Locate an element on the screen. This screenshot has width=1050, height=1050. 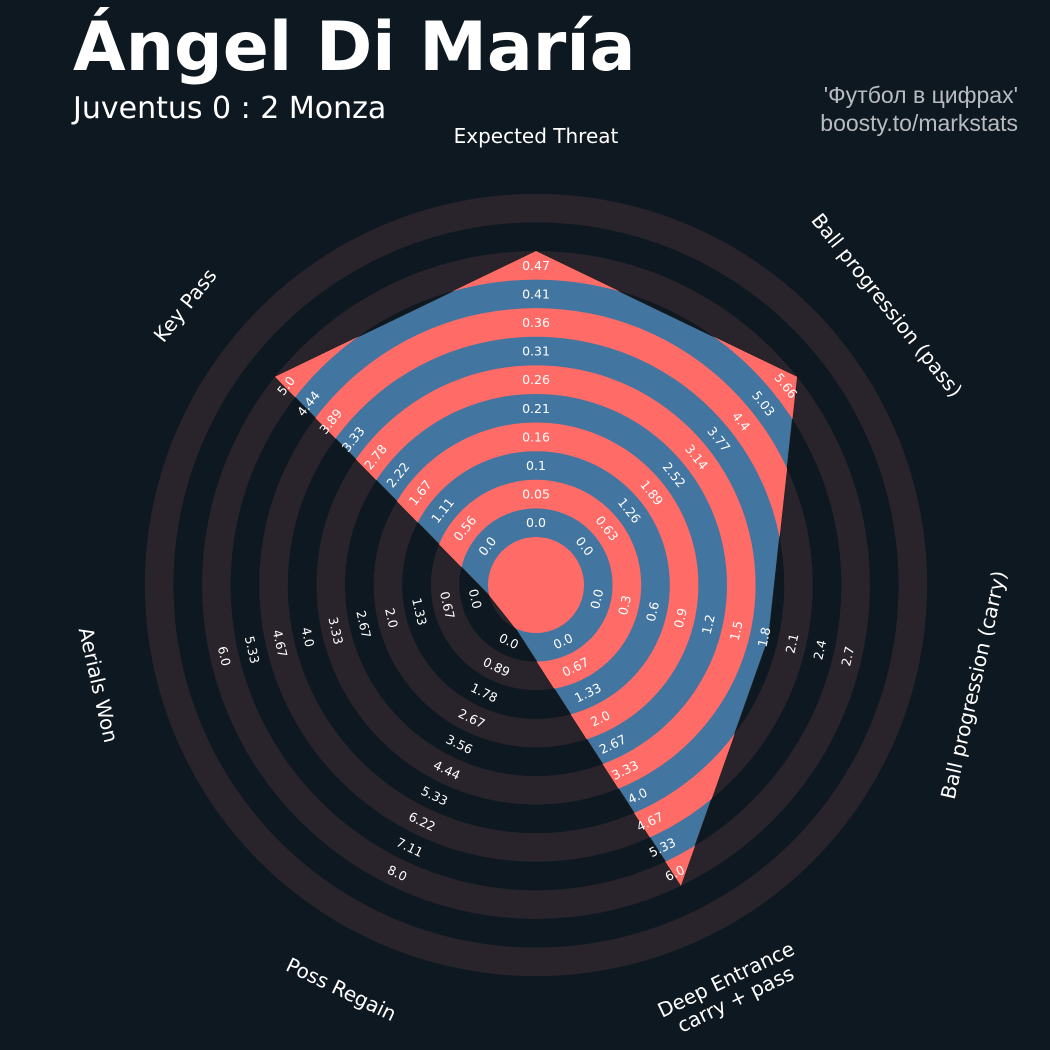
tick-label: 4.0 is located at coordinates (307, 637).